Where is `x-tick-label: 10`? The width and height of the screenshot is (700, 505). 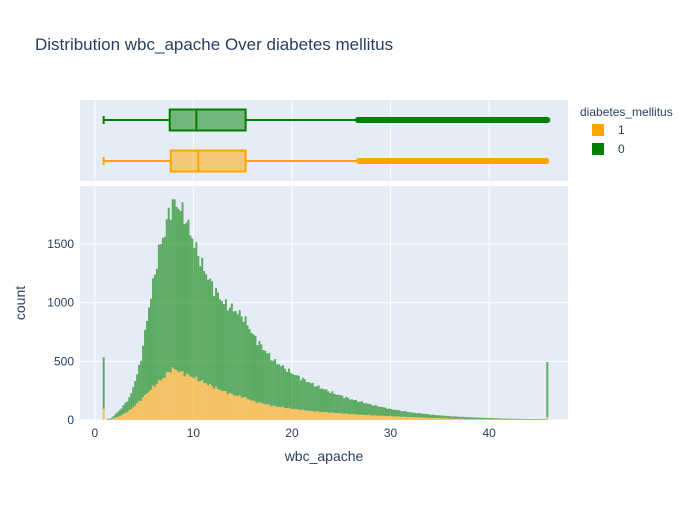 x-tick-label: 10 is located at coordinates (194, 433).